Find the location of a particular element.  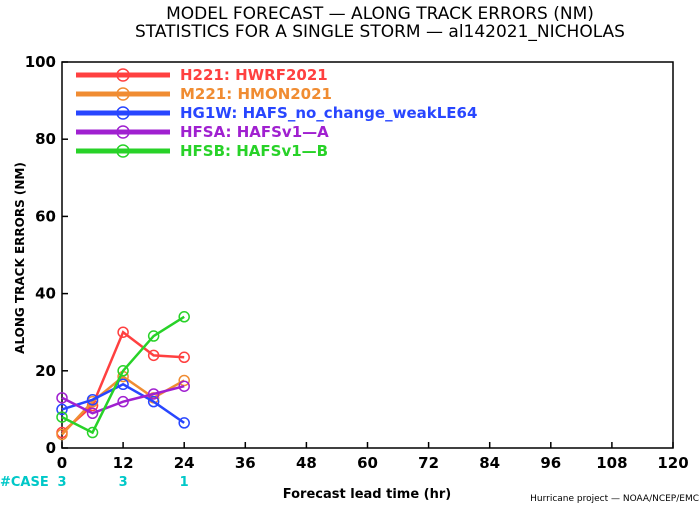

legend-entry: M221: HMON2021 is located at coordinates (256, 94).